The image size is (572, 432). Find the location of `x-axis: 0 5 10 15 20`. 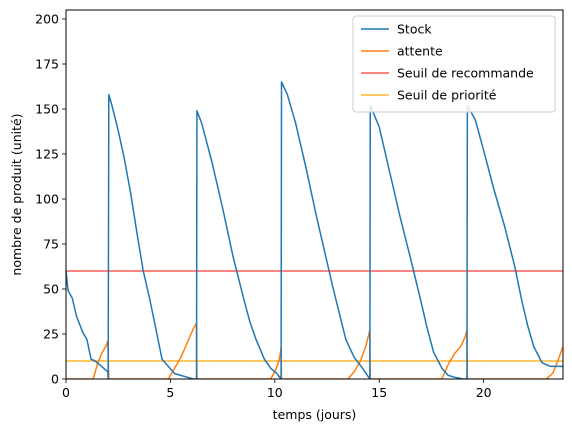

x-axis: 0 5 10 15 20 is located at coordinates (277, 389).